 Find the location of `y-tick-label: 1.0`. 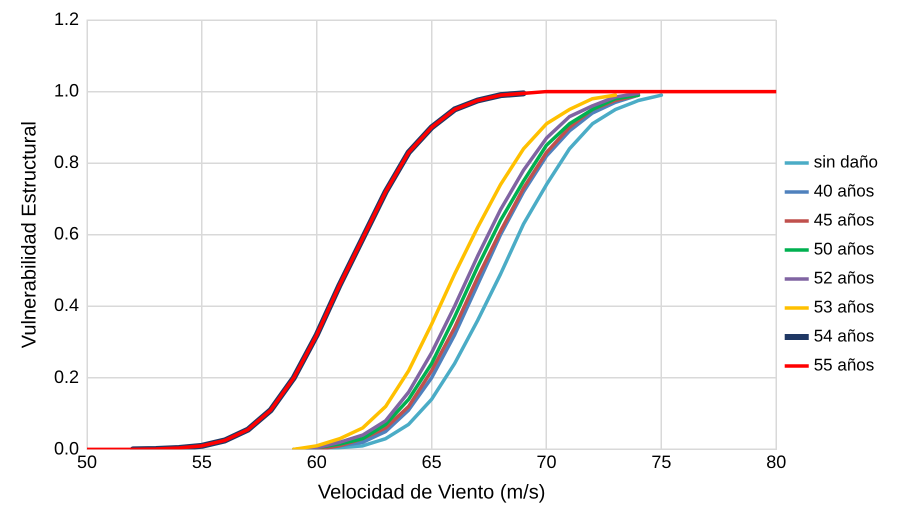

y-tick-label: 1.0 is located at coordinates (67, 90).